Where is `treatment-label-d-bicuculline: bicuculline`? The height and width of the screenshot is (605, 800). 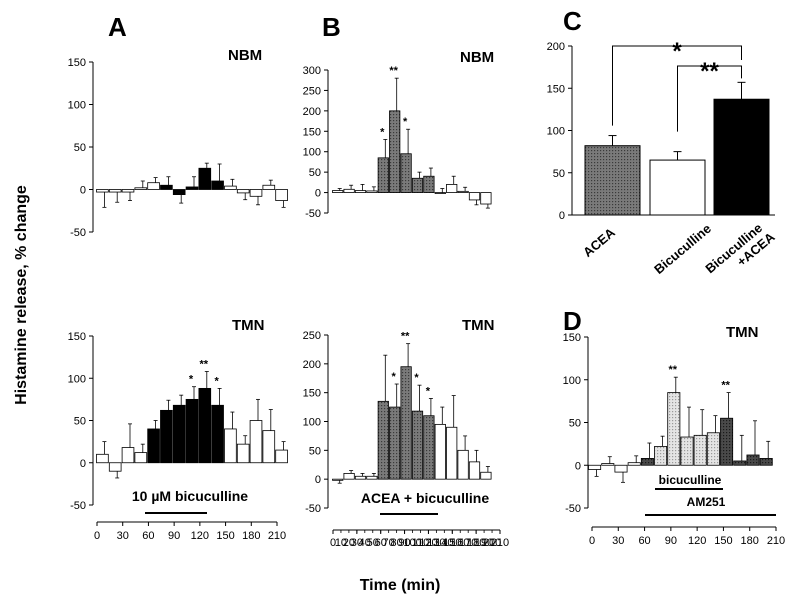
treatment-label-d-bicuculline: bicuculline is located at coordinates (690, 480).